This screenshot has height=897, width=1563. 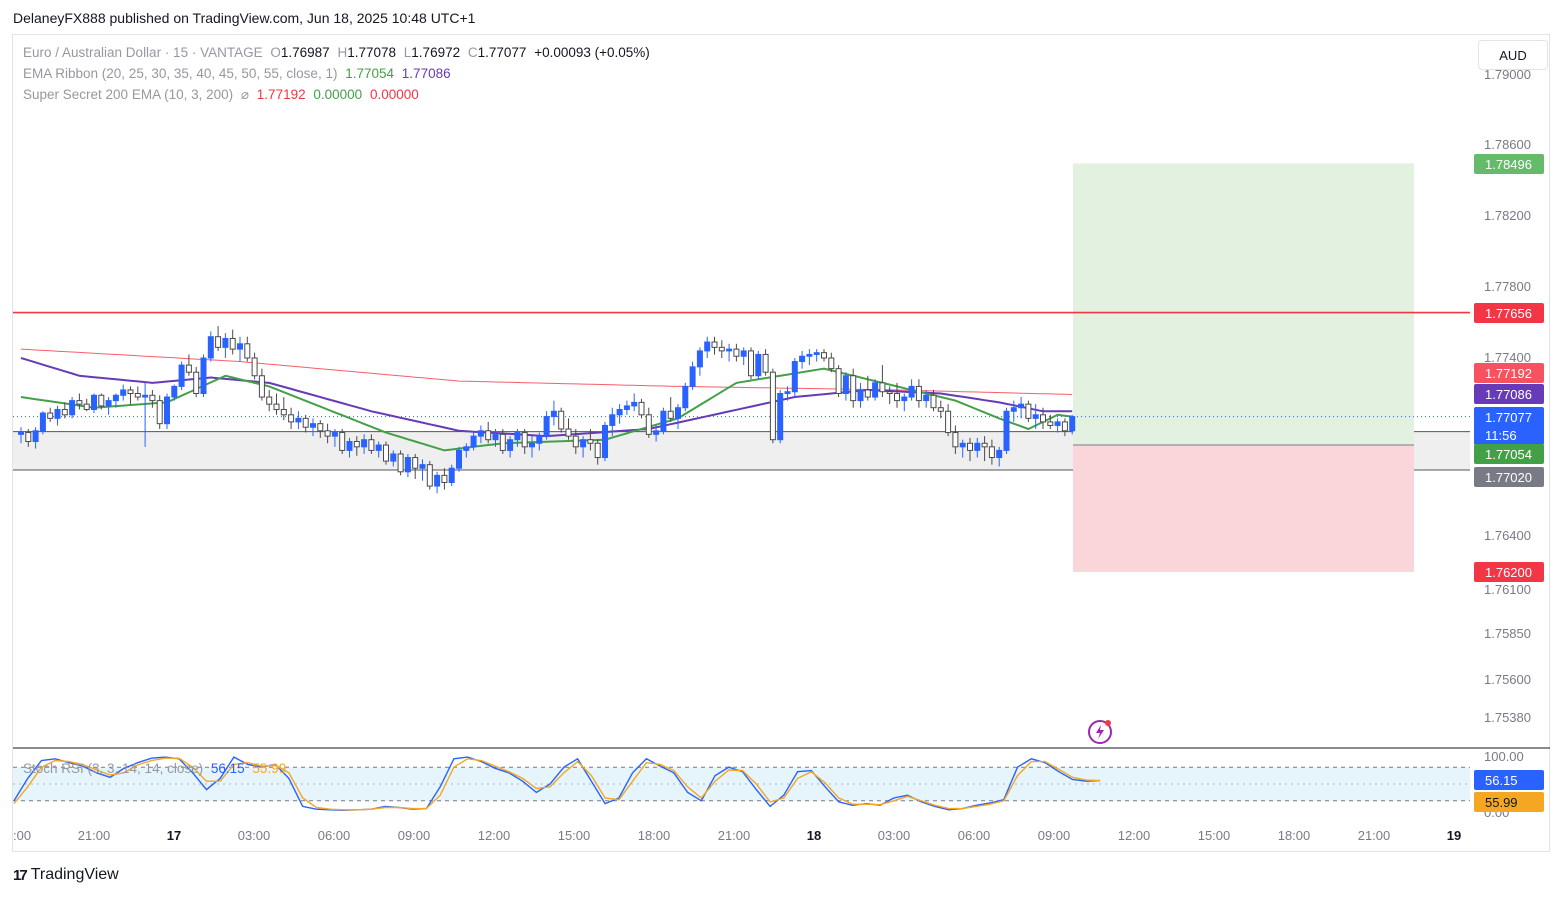 What do you see at coordinates (1243, 508) in the screenshot?
I see `stop-loss-zone` at bounding box center [1243, 508].